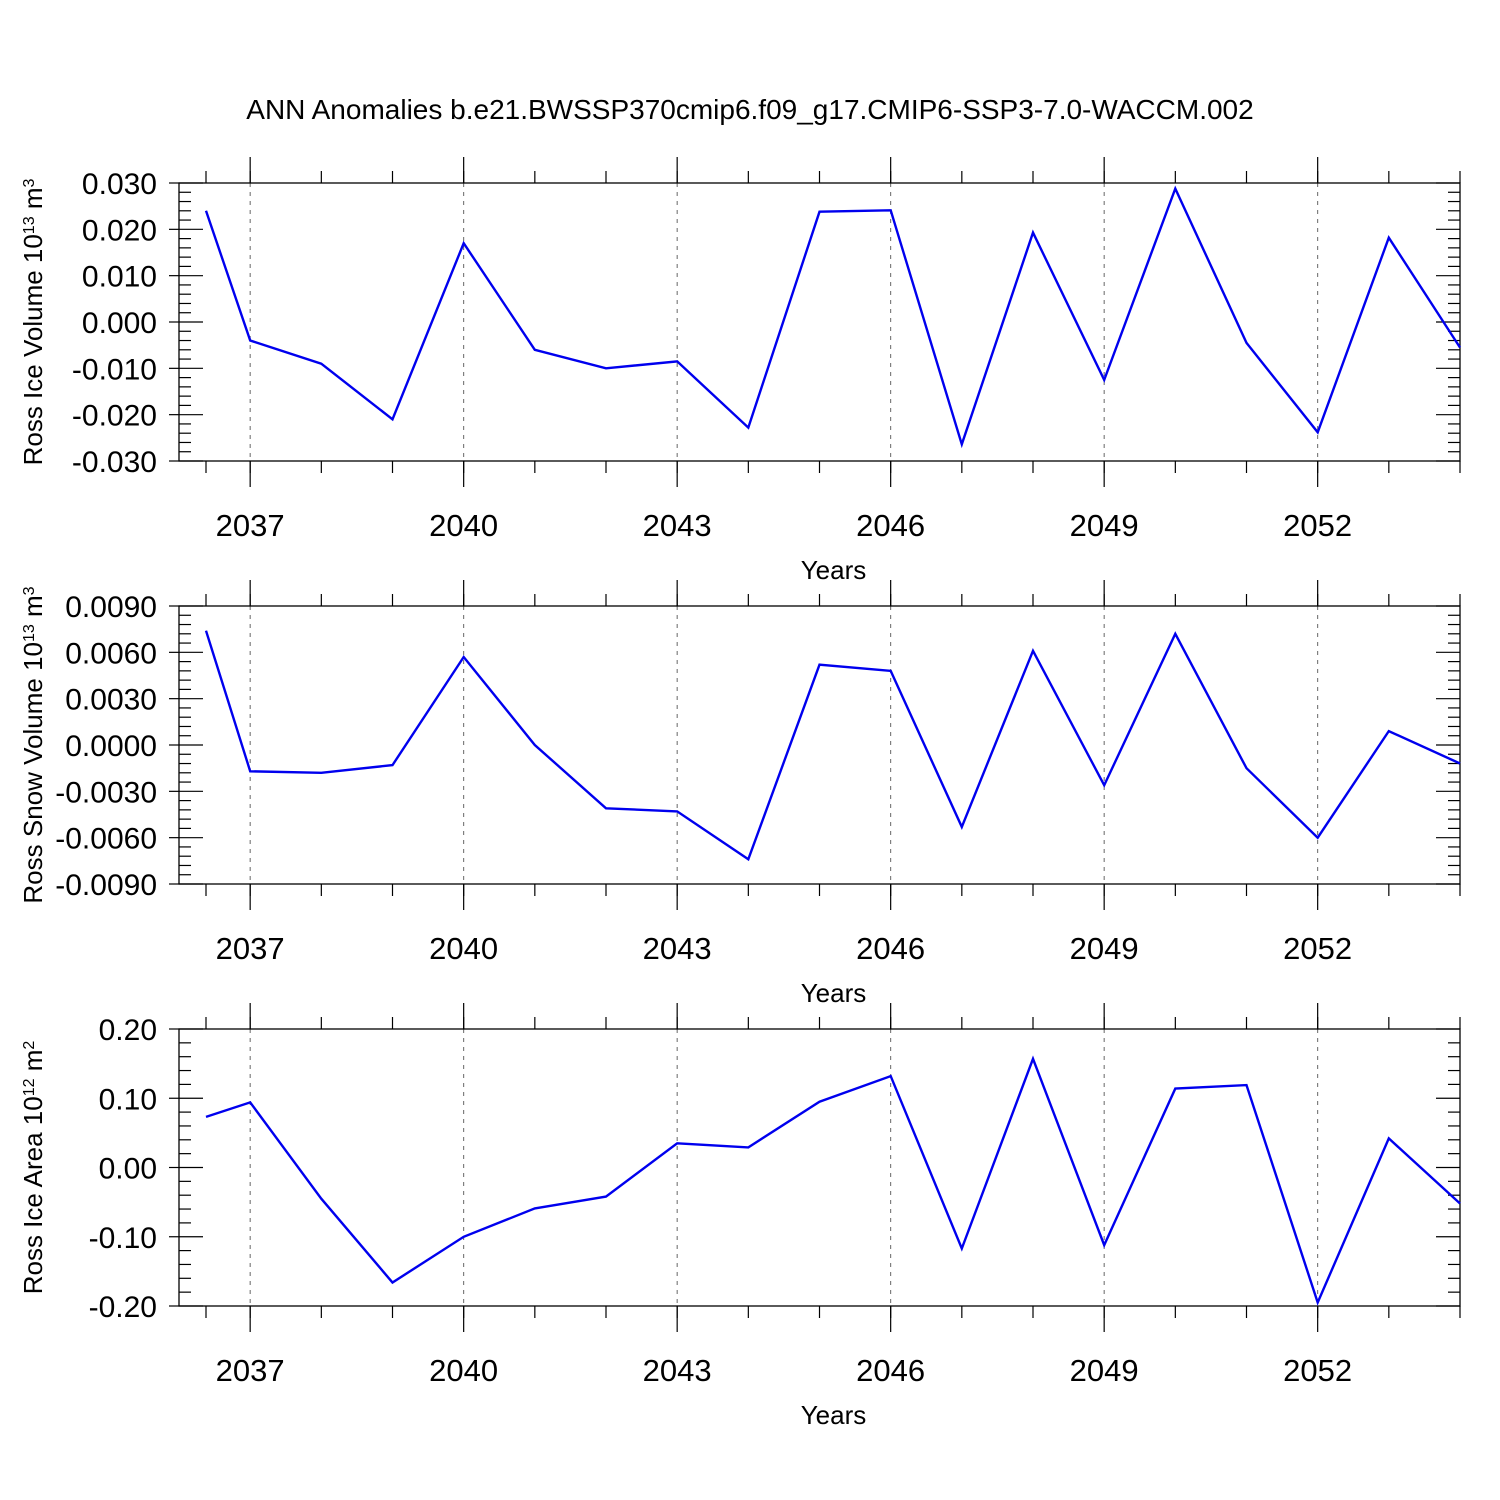  I want to click on ytick-label: 0.0000, so click(111, 746).